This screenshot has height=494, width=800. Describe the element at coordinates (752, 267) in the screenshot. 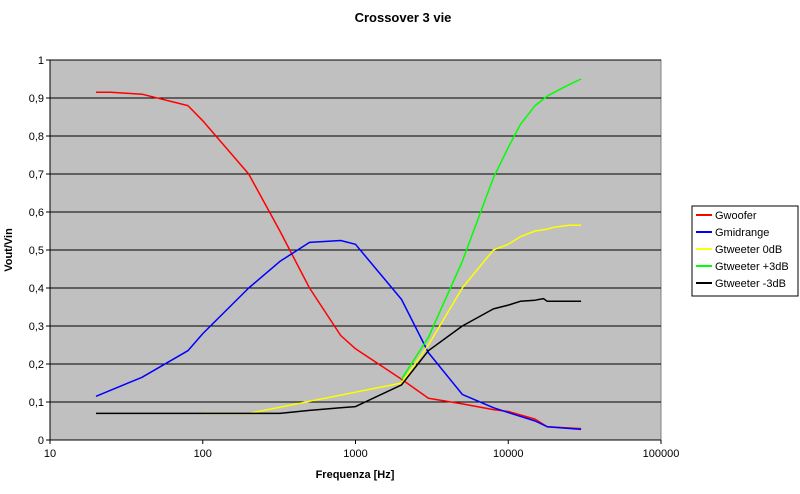

I see `legend-label-gtweeter-3db: Gtweeter +3dB` at that location.